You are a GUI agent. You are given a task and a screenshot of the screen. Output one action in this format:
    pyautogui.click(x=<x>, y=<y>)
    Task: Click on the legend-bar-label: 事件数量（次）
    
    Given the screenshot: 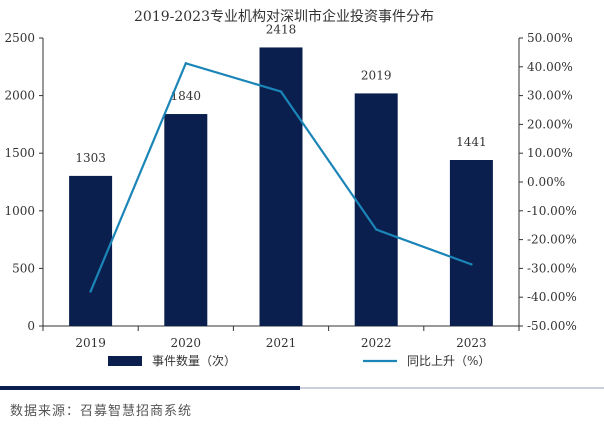 What is the action you would take?
    pyautogui.click(x=194, y=360)
    